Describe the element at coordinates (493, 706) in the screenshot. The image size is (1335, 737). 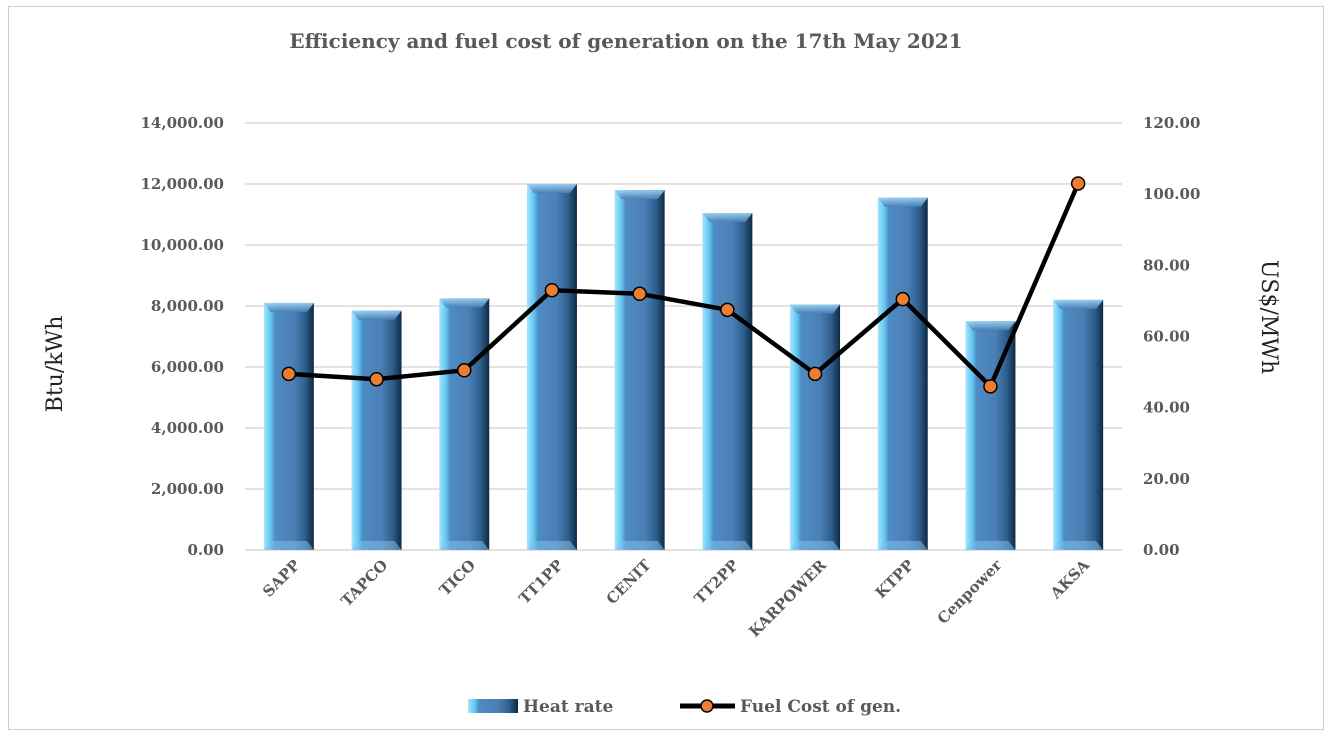
I see `legend-swatch-heat-rate` at that location.